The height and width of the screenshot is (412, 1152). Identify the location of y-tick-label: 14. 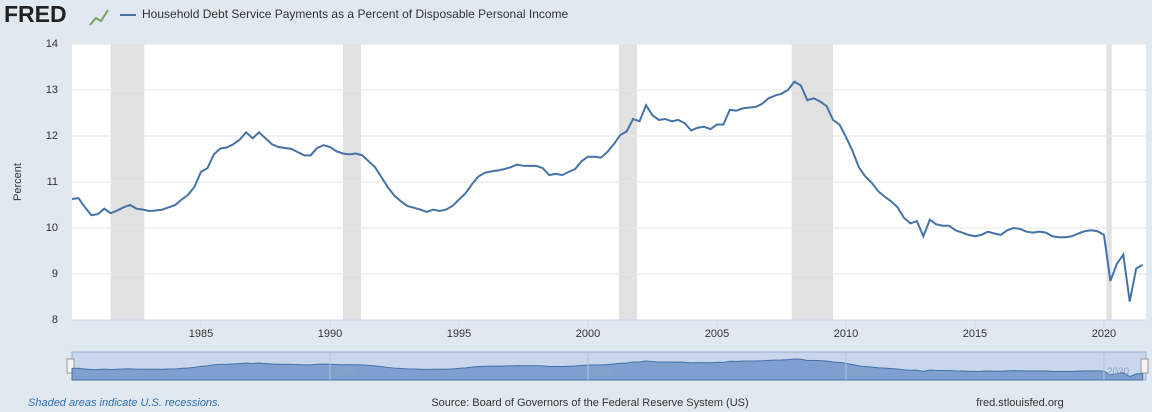
(52, 44).